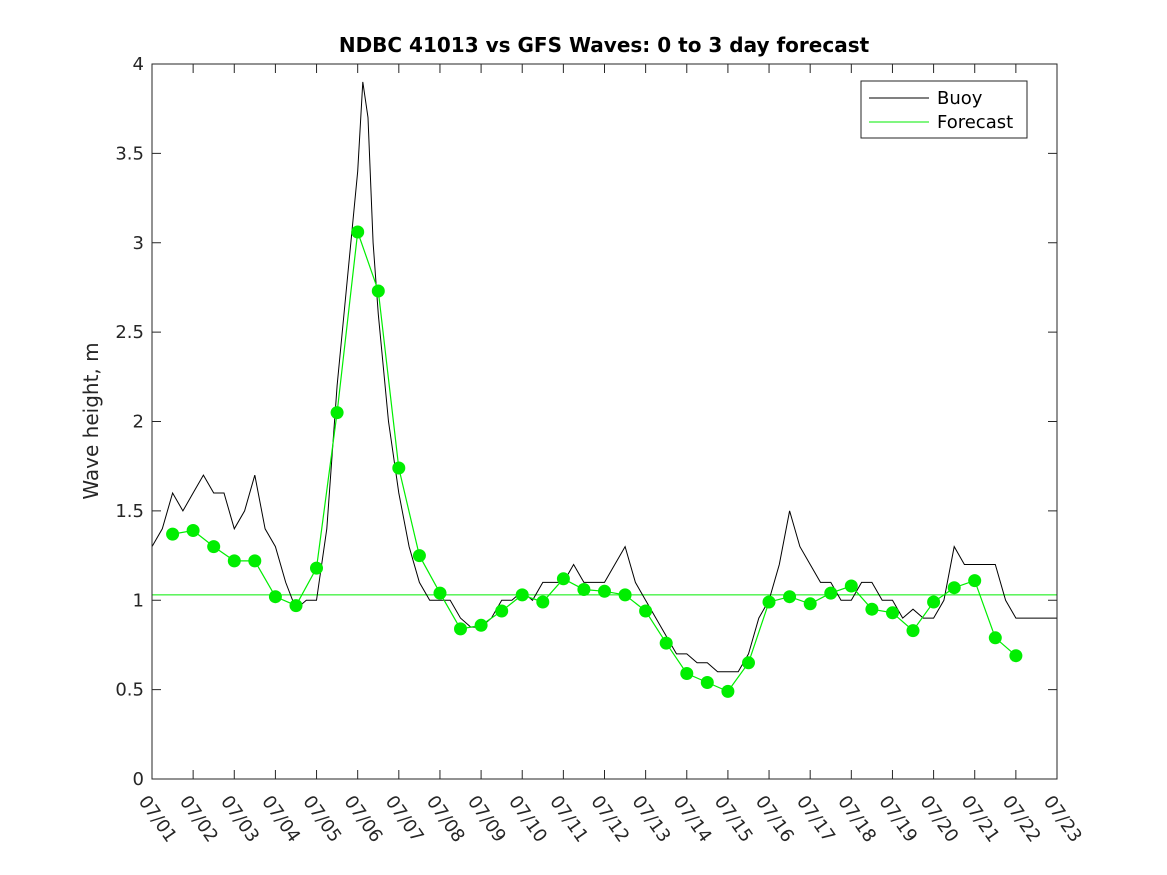 The image size is (1167, 875). I want to click on y-tick-label: 1, so click(138, 600).